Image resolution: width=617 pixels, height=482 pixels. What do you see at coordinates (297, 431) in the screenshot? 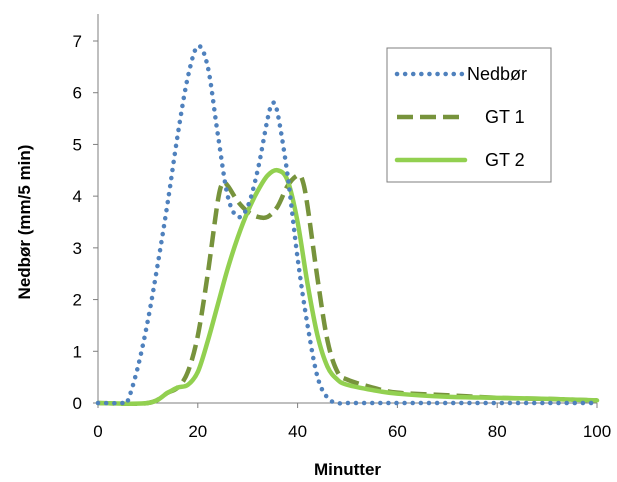
I see `x-tick-label: 40` at bounding box center [297, 431].